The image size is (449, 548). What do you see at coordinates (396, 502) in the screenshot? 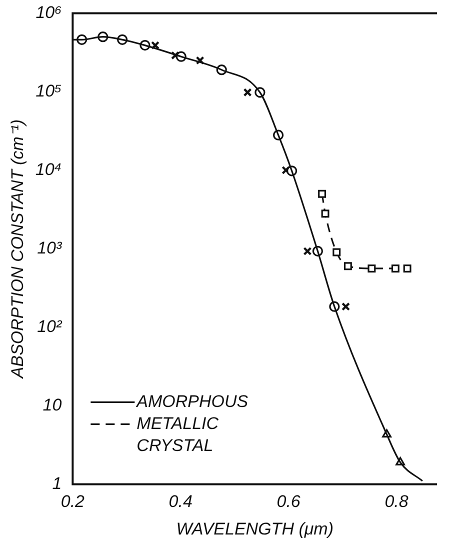
I see `x-tick-label: 0.8` at bounding box center [396, 502].